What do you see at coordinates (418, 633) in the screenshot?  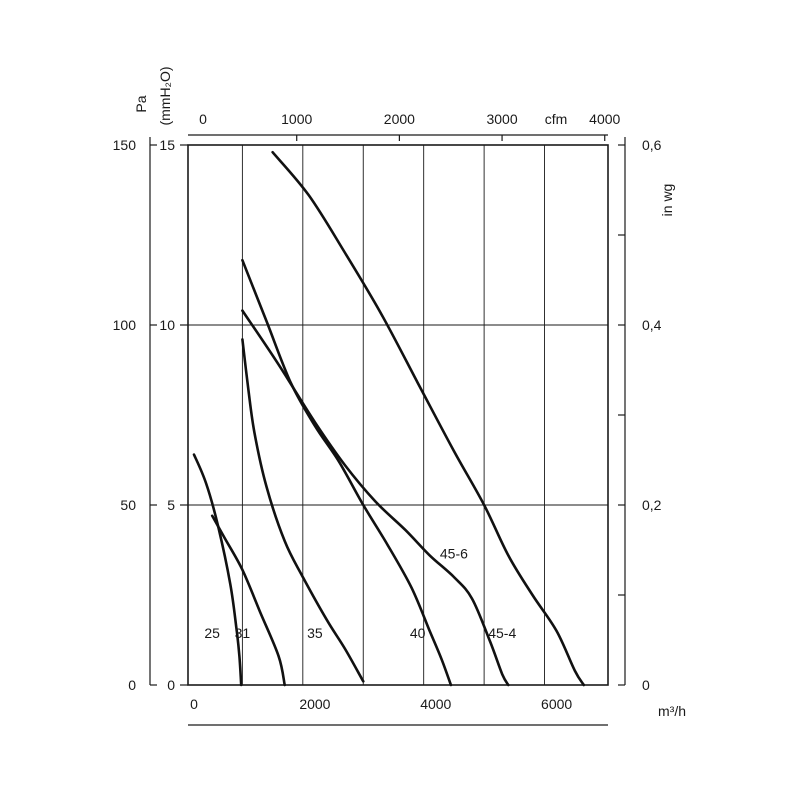 I see `curve-label-40: 40` at bounding box center [418, 633].